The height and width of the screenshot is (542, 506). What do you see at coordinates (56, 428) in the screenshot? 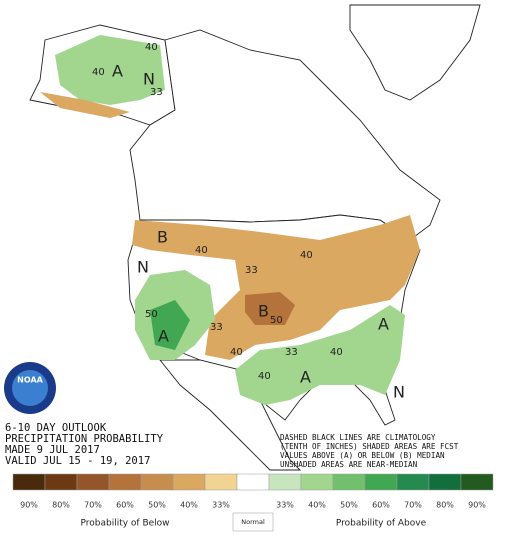
I see `title-line: 6-10 DAY OUTLOOK` at bounding box center [56, 428].